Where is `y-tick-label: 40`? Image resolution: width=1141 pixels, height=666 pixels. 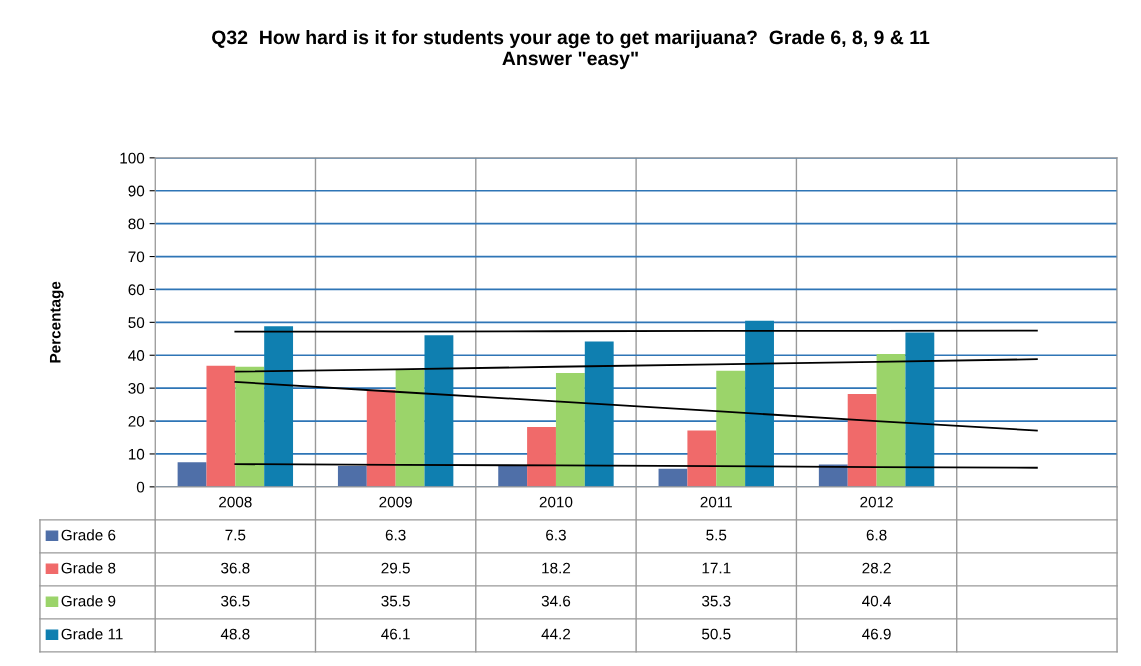
y-tick-label: 40 is located at coordinates (136, 355).